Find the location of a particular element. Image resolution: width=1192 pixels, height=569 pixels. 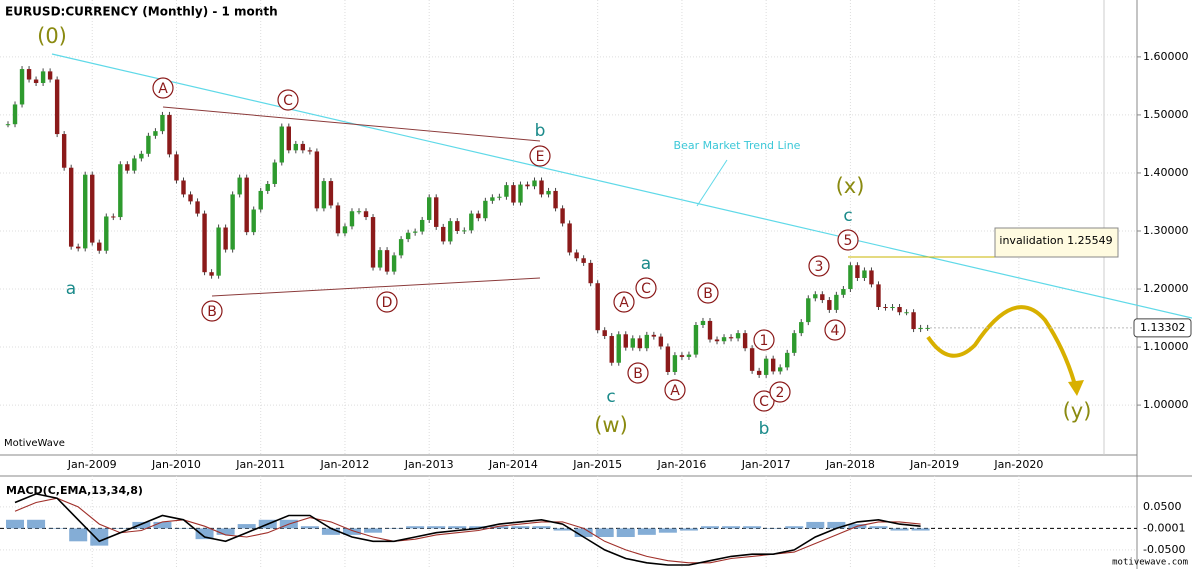

wave-label: B is located at coordinates (708, 294).